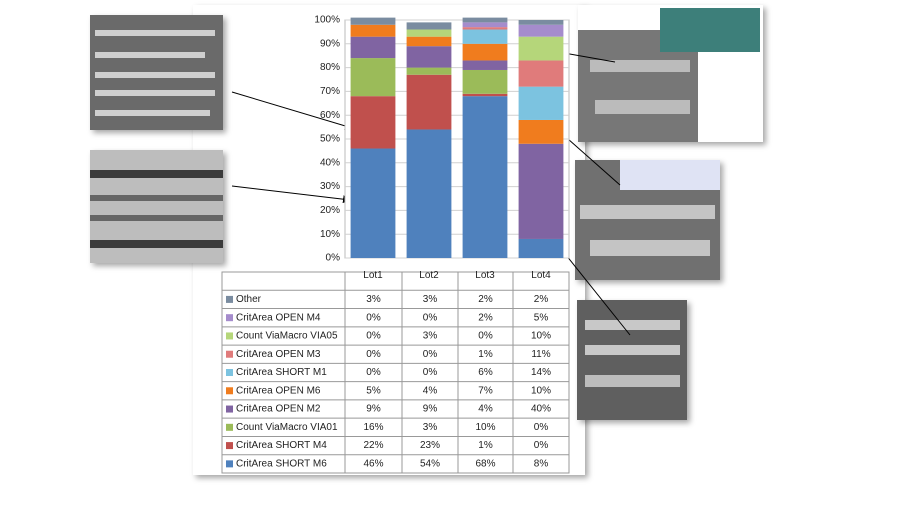 The height and width of the screenshot is (511, 900). Describe the element at coordinates (430, 464) in the screenshot. I see `table-cell: 54%` at that location.